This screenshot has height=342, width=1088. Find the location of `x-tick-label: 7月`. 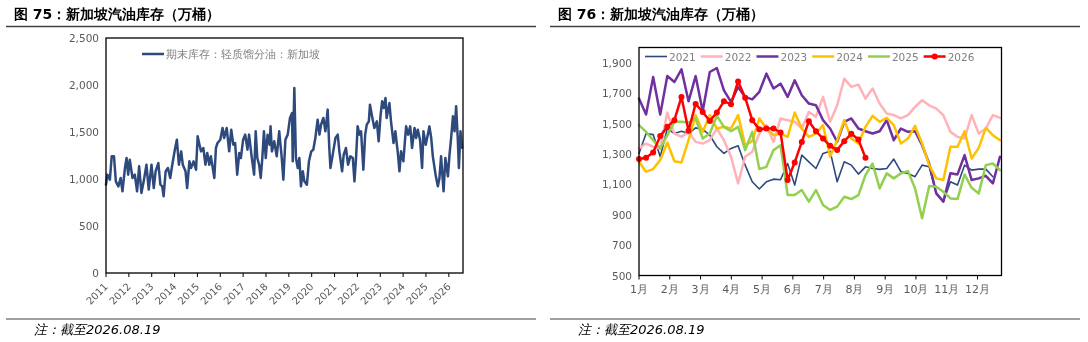

x-tick-label: 7月 is located at coordinates (823, 289).